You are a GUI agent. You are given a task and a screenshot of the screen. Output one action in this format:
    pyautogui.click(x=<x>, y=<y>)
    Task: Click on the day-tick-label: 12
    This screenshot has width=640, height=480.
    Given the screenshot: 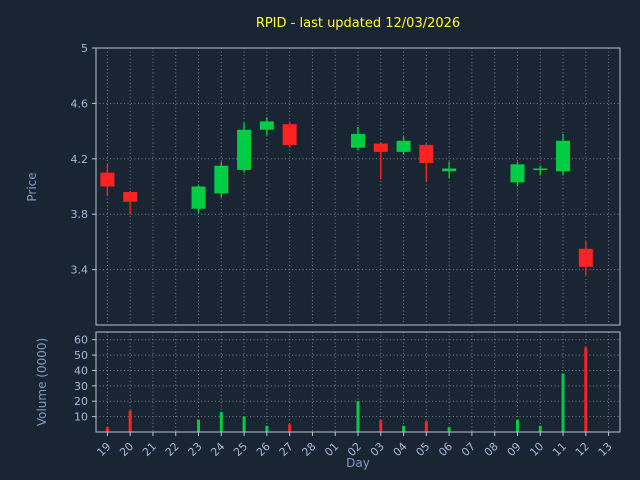 What is the action you would take?
    pyautogui.click(x=582, y=449)
    